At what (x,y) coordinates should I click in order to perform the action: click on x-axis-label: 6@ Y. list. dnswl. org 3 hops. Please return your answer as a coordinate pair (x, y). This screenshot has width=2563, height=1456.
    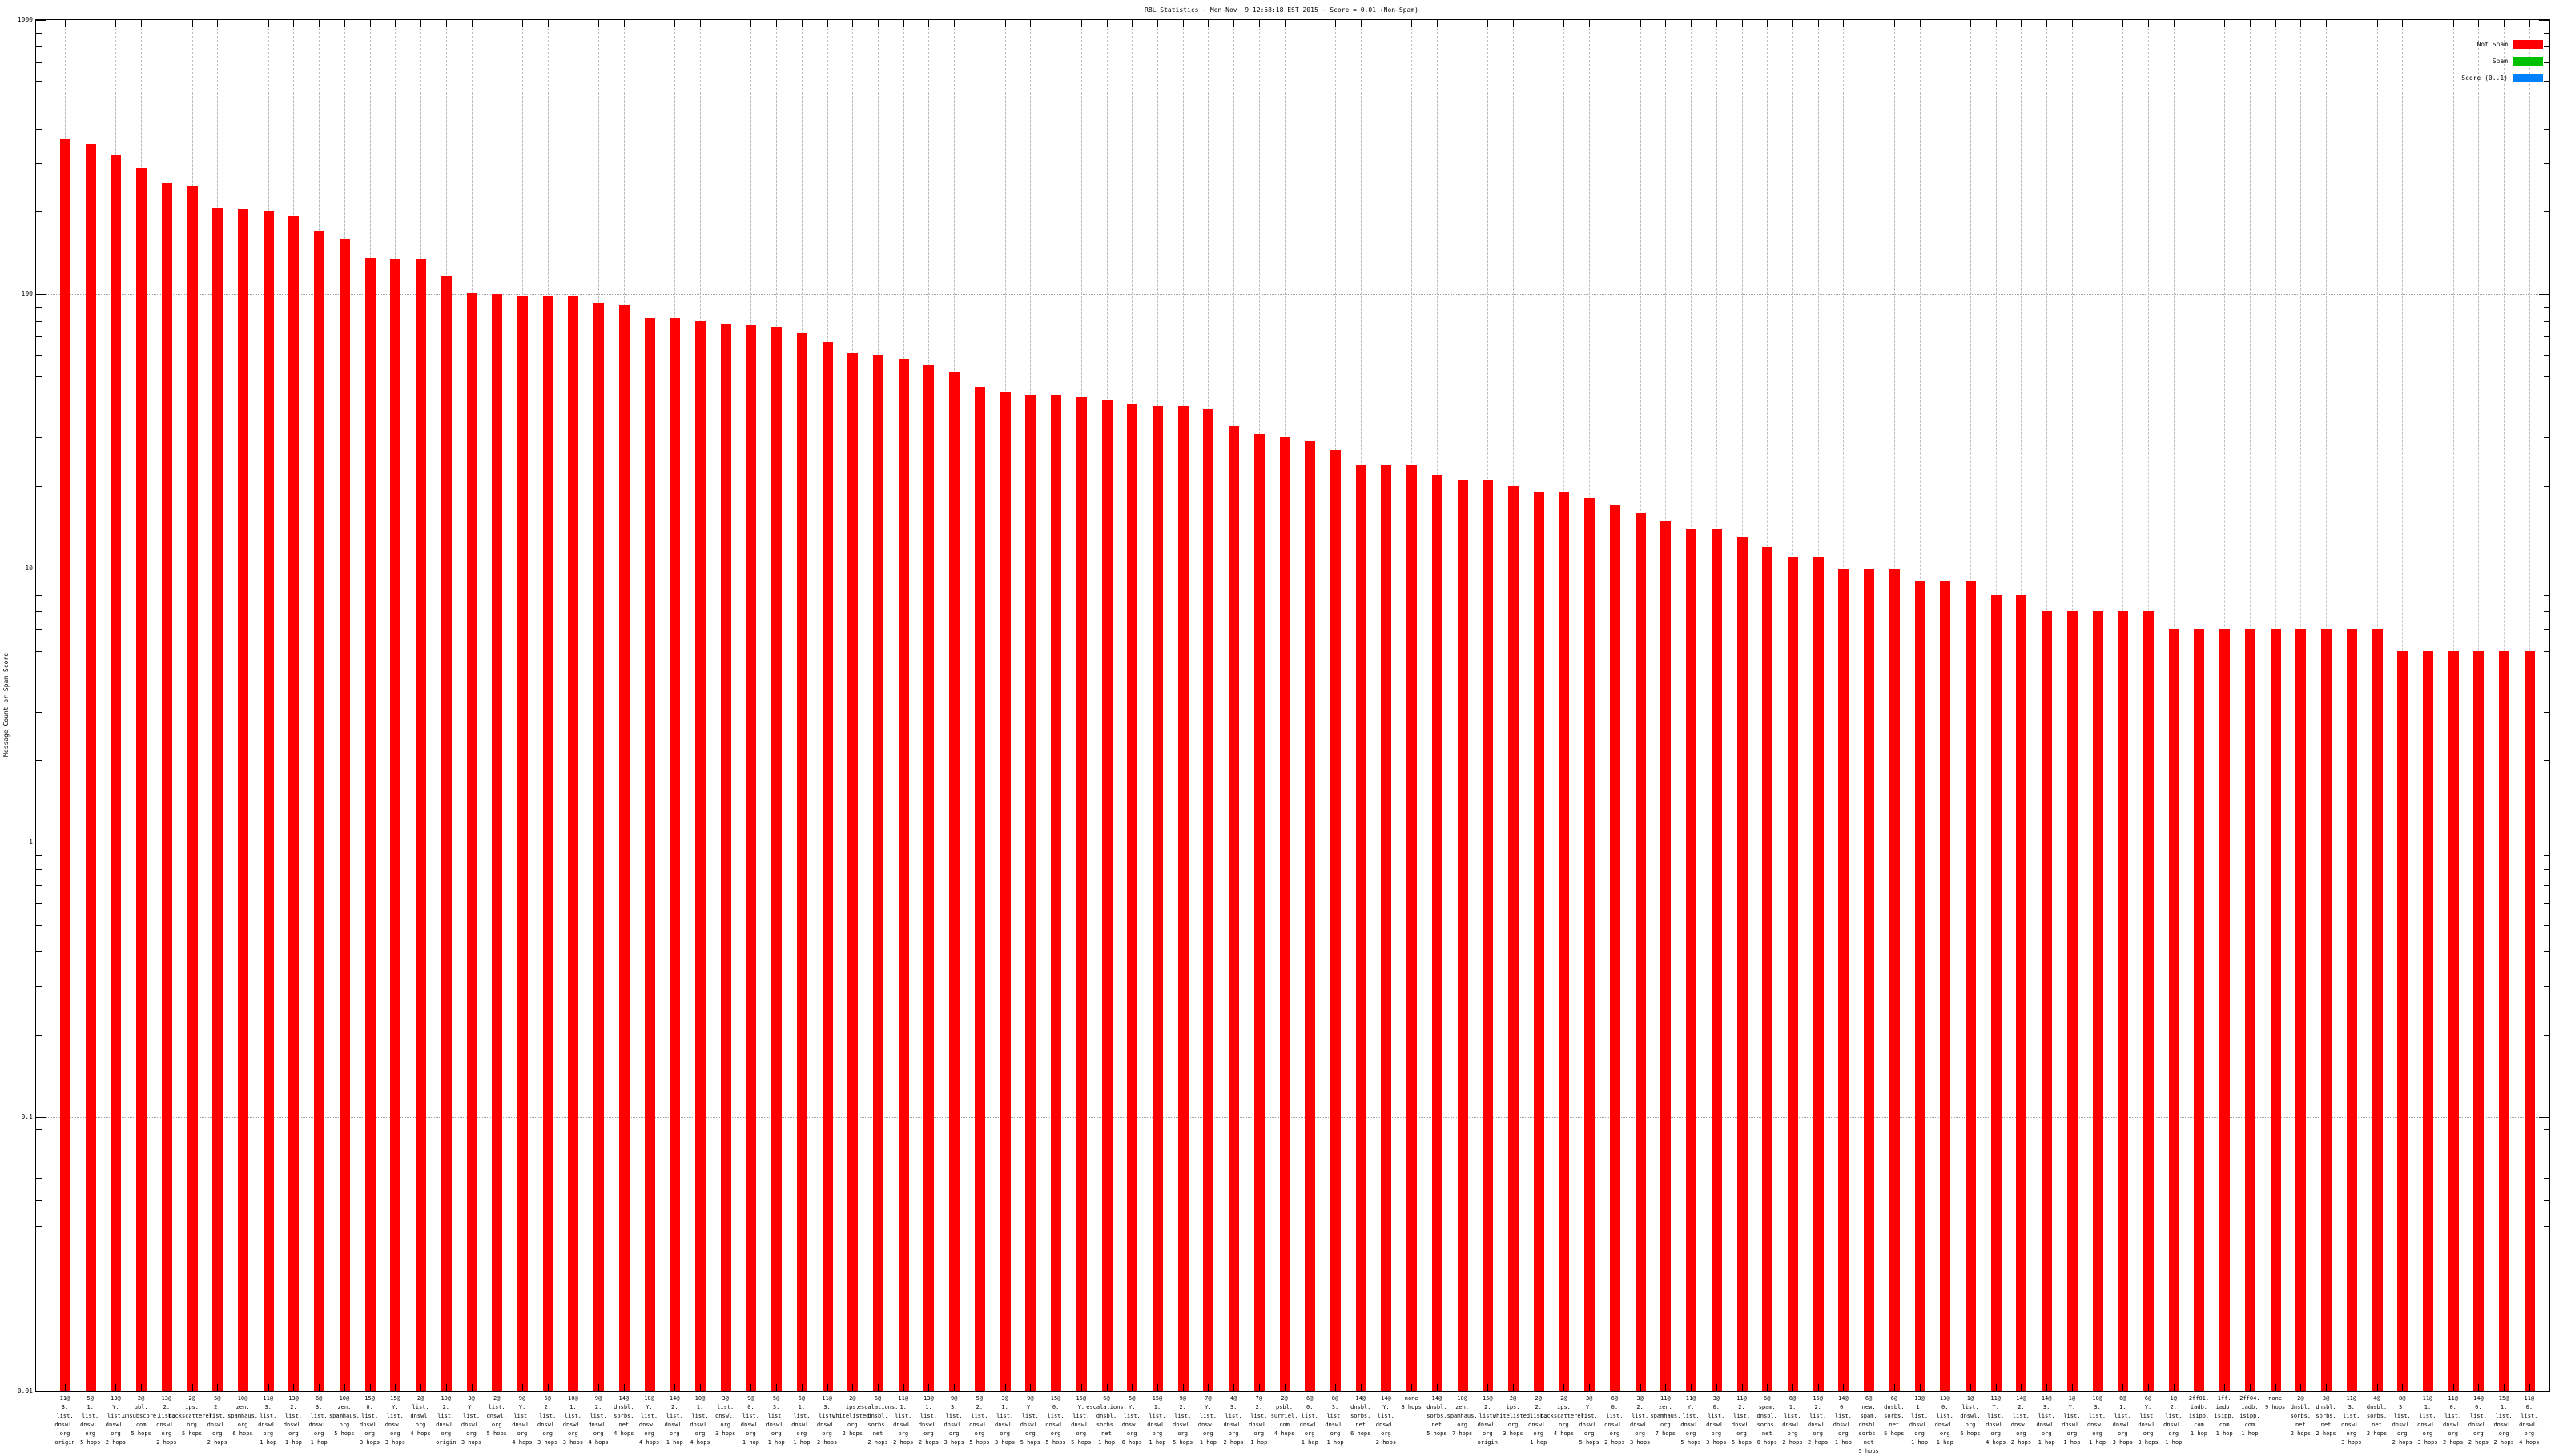
    Looking at the image, I should click on (2148, 1420).